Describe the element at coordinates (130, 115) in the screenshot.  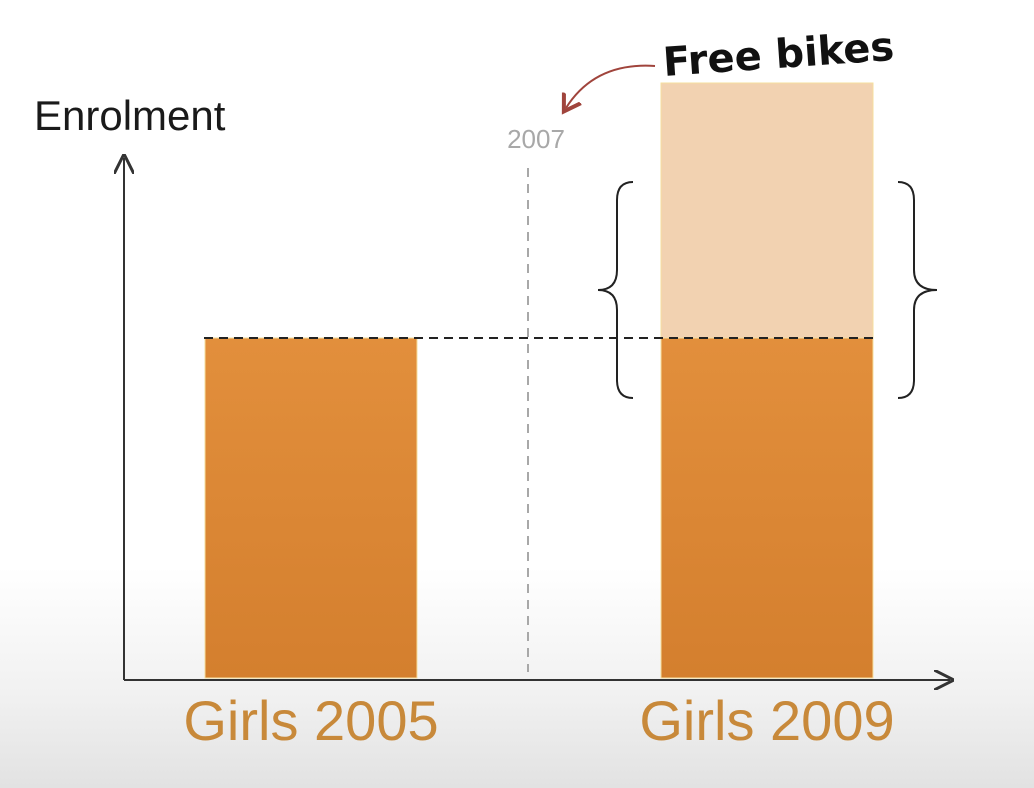
I see `y-axis-label: Enrolment` at that location.